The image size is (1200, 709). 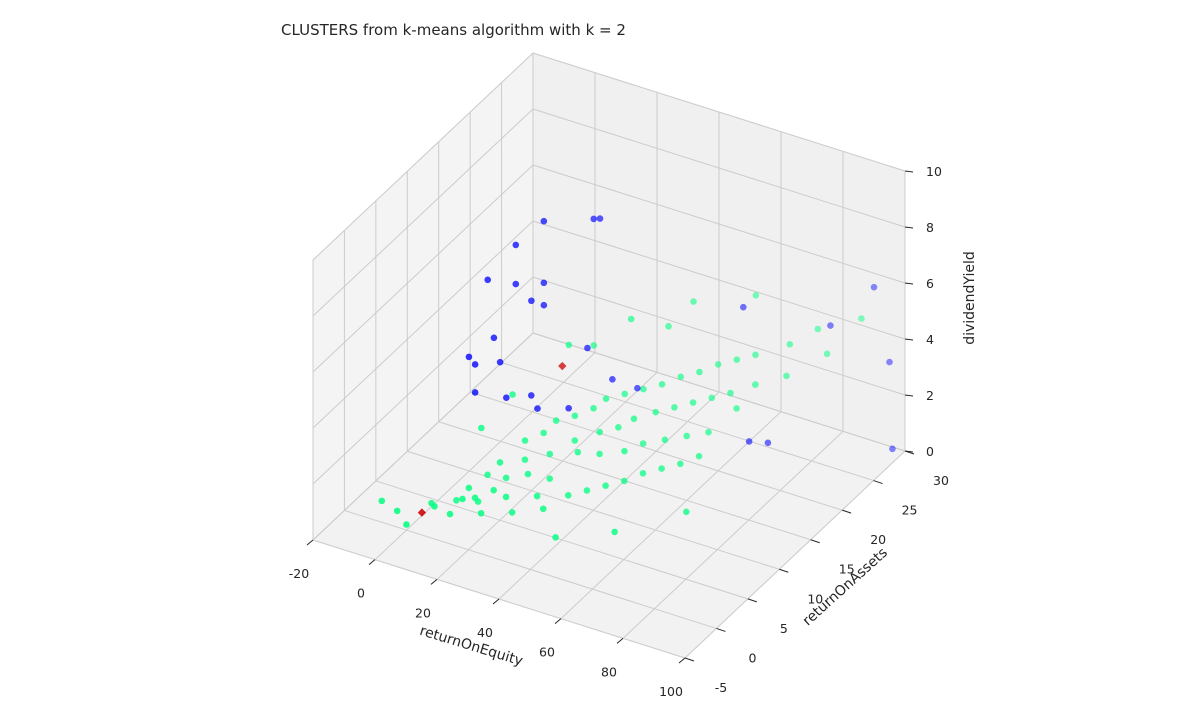 What do you see at coordinates (423, 612) in the screenshot?
I see `x-tick-label: 20` at bounding box center [423, 612].